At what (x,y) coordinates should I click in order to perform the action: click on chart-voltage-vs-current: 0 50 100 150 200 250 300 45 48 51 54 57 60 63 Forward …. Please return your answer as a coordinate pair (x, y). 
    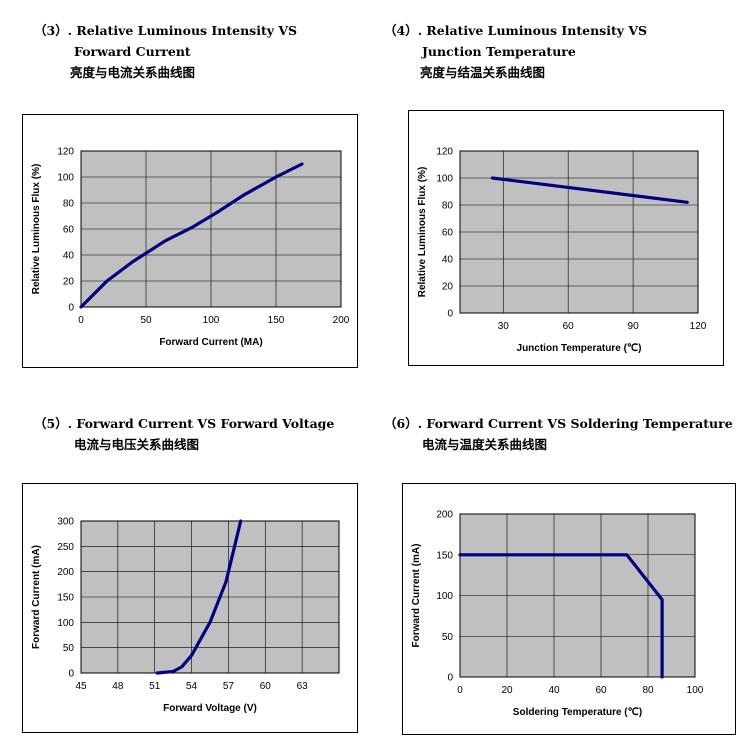
    Looking at the image, I should click on (185, 615).